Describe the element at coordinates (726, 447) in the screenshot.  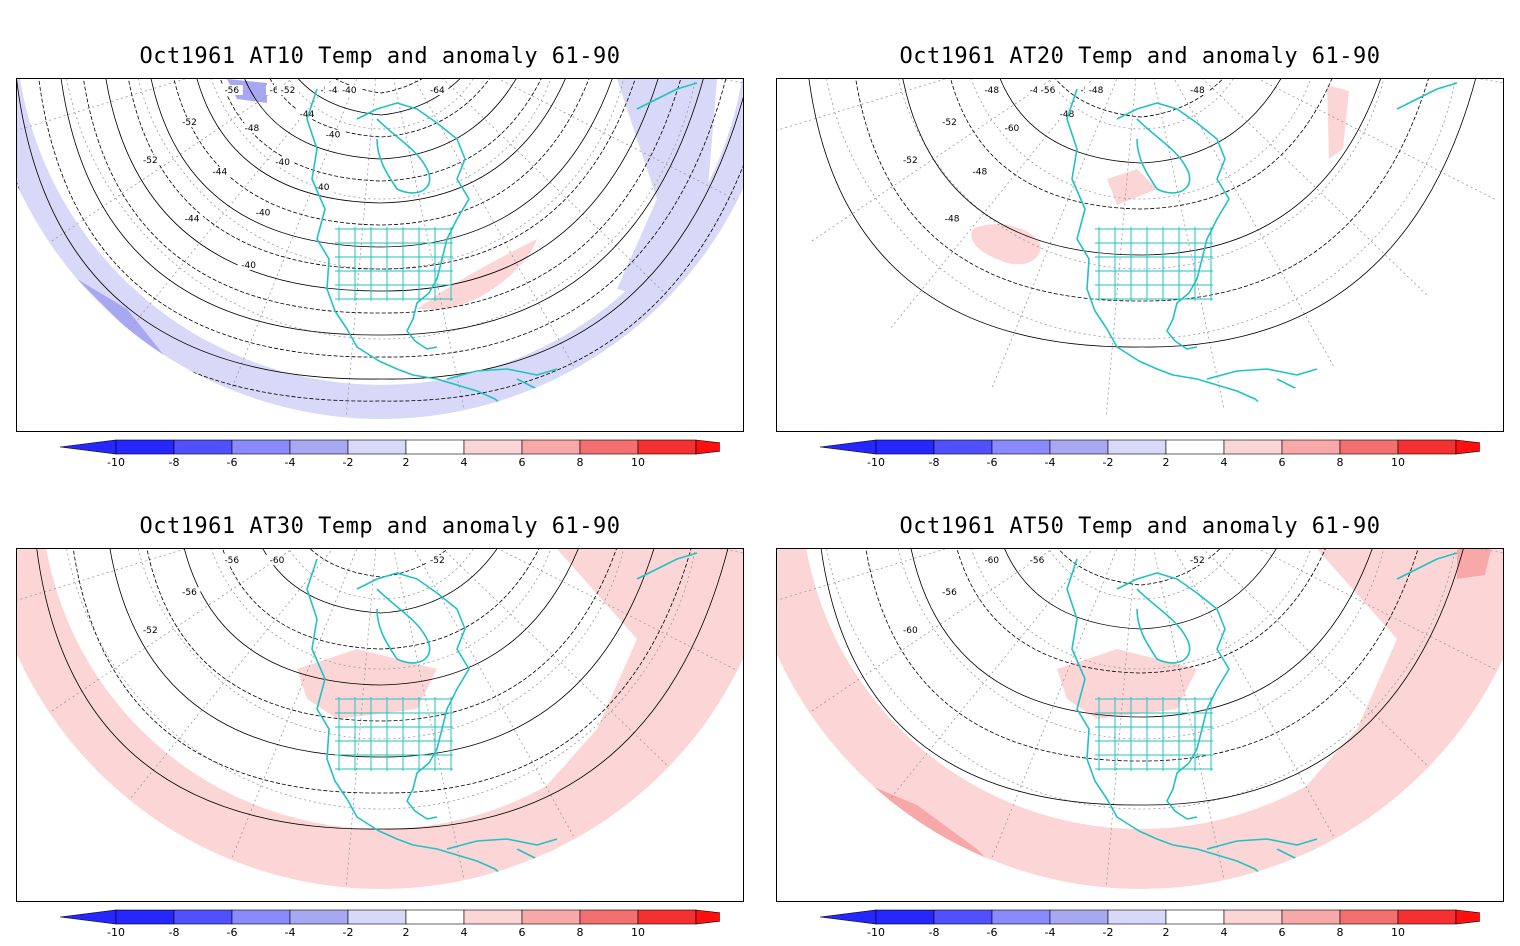
I see `colorbar-arrow-right` at that location.